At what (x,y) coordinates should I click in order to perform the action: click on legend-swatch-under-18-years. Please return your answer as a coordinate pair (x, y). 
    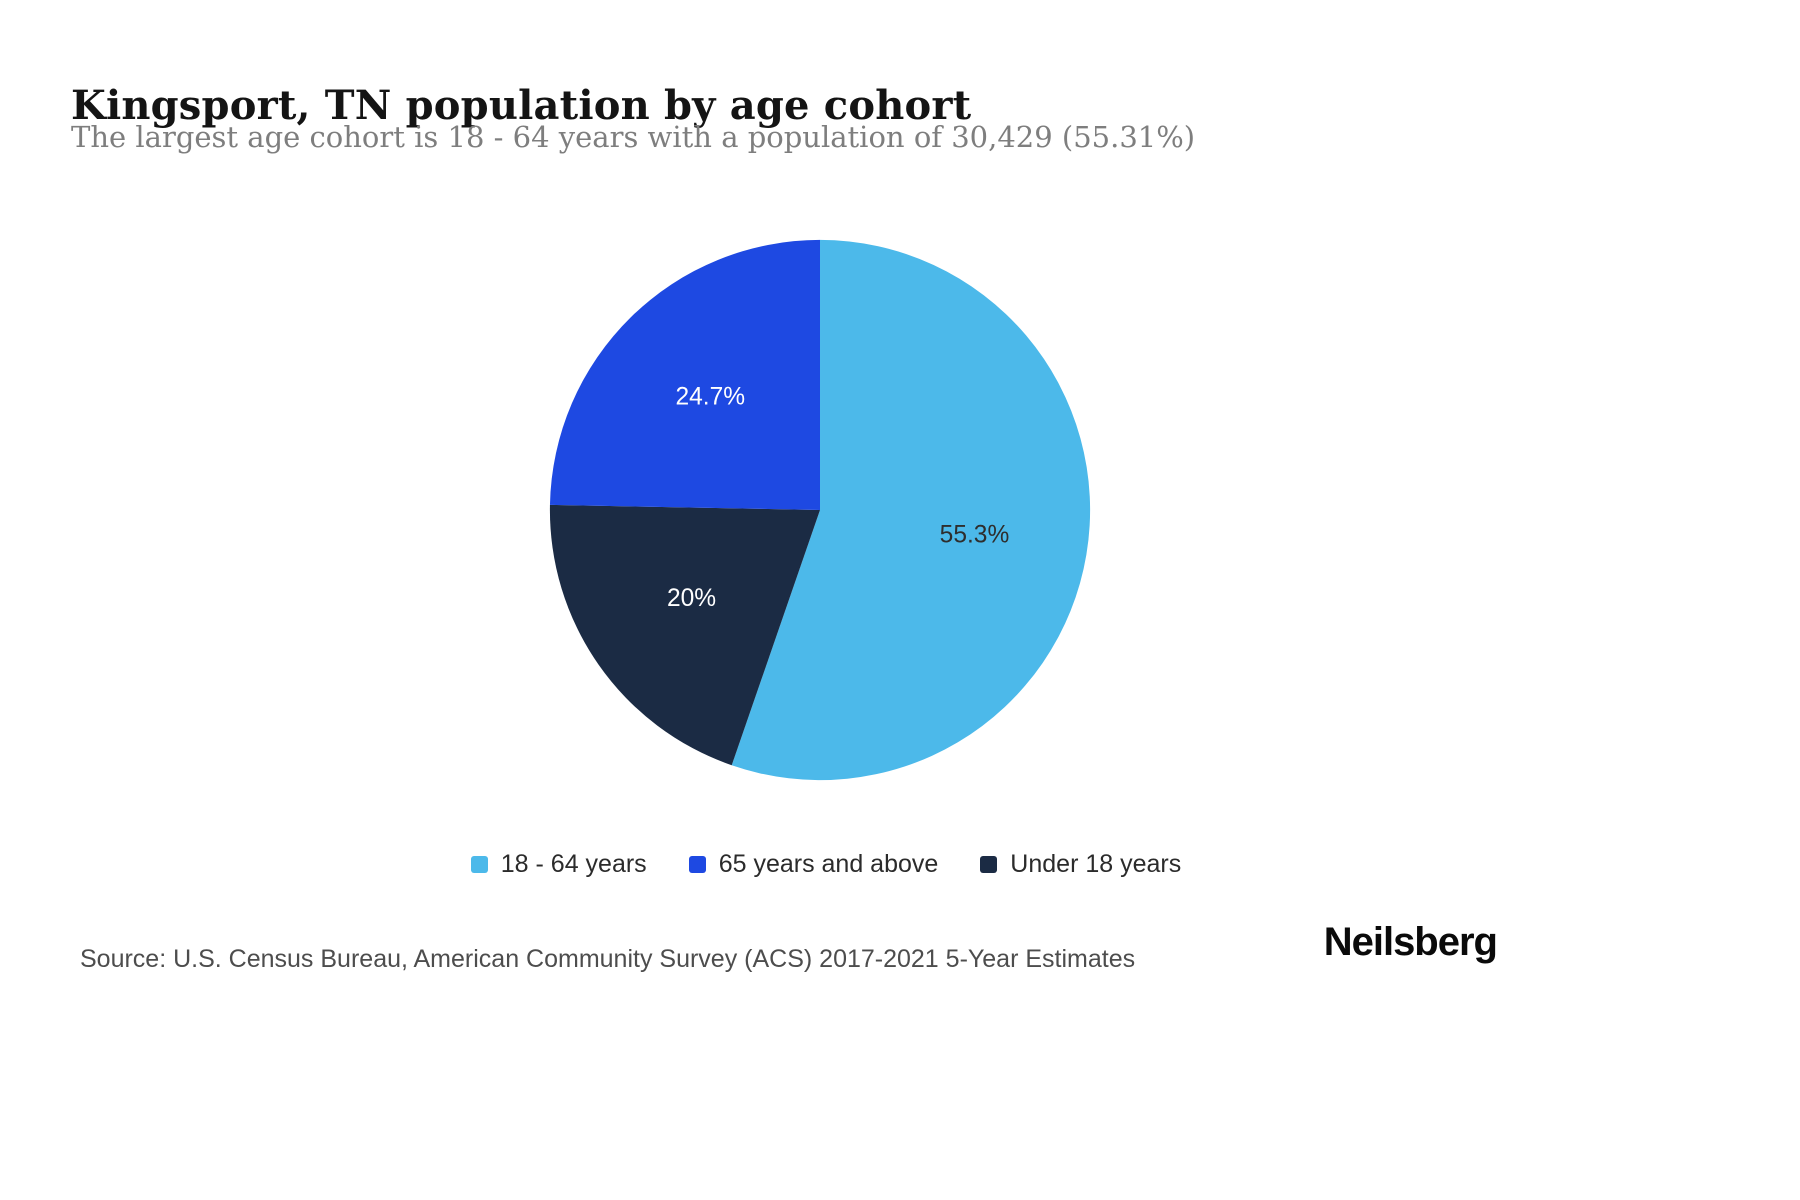
    Looking at the image, I should click on (989, 864).